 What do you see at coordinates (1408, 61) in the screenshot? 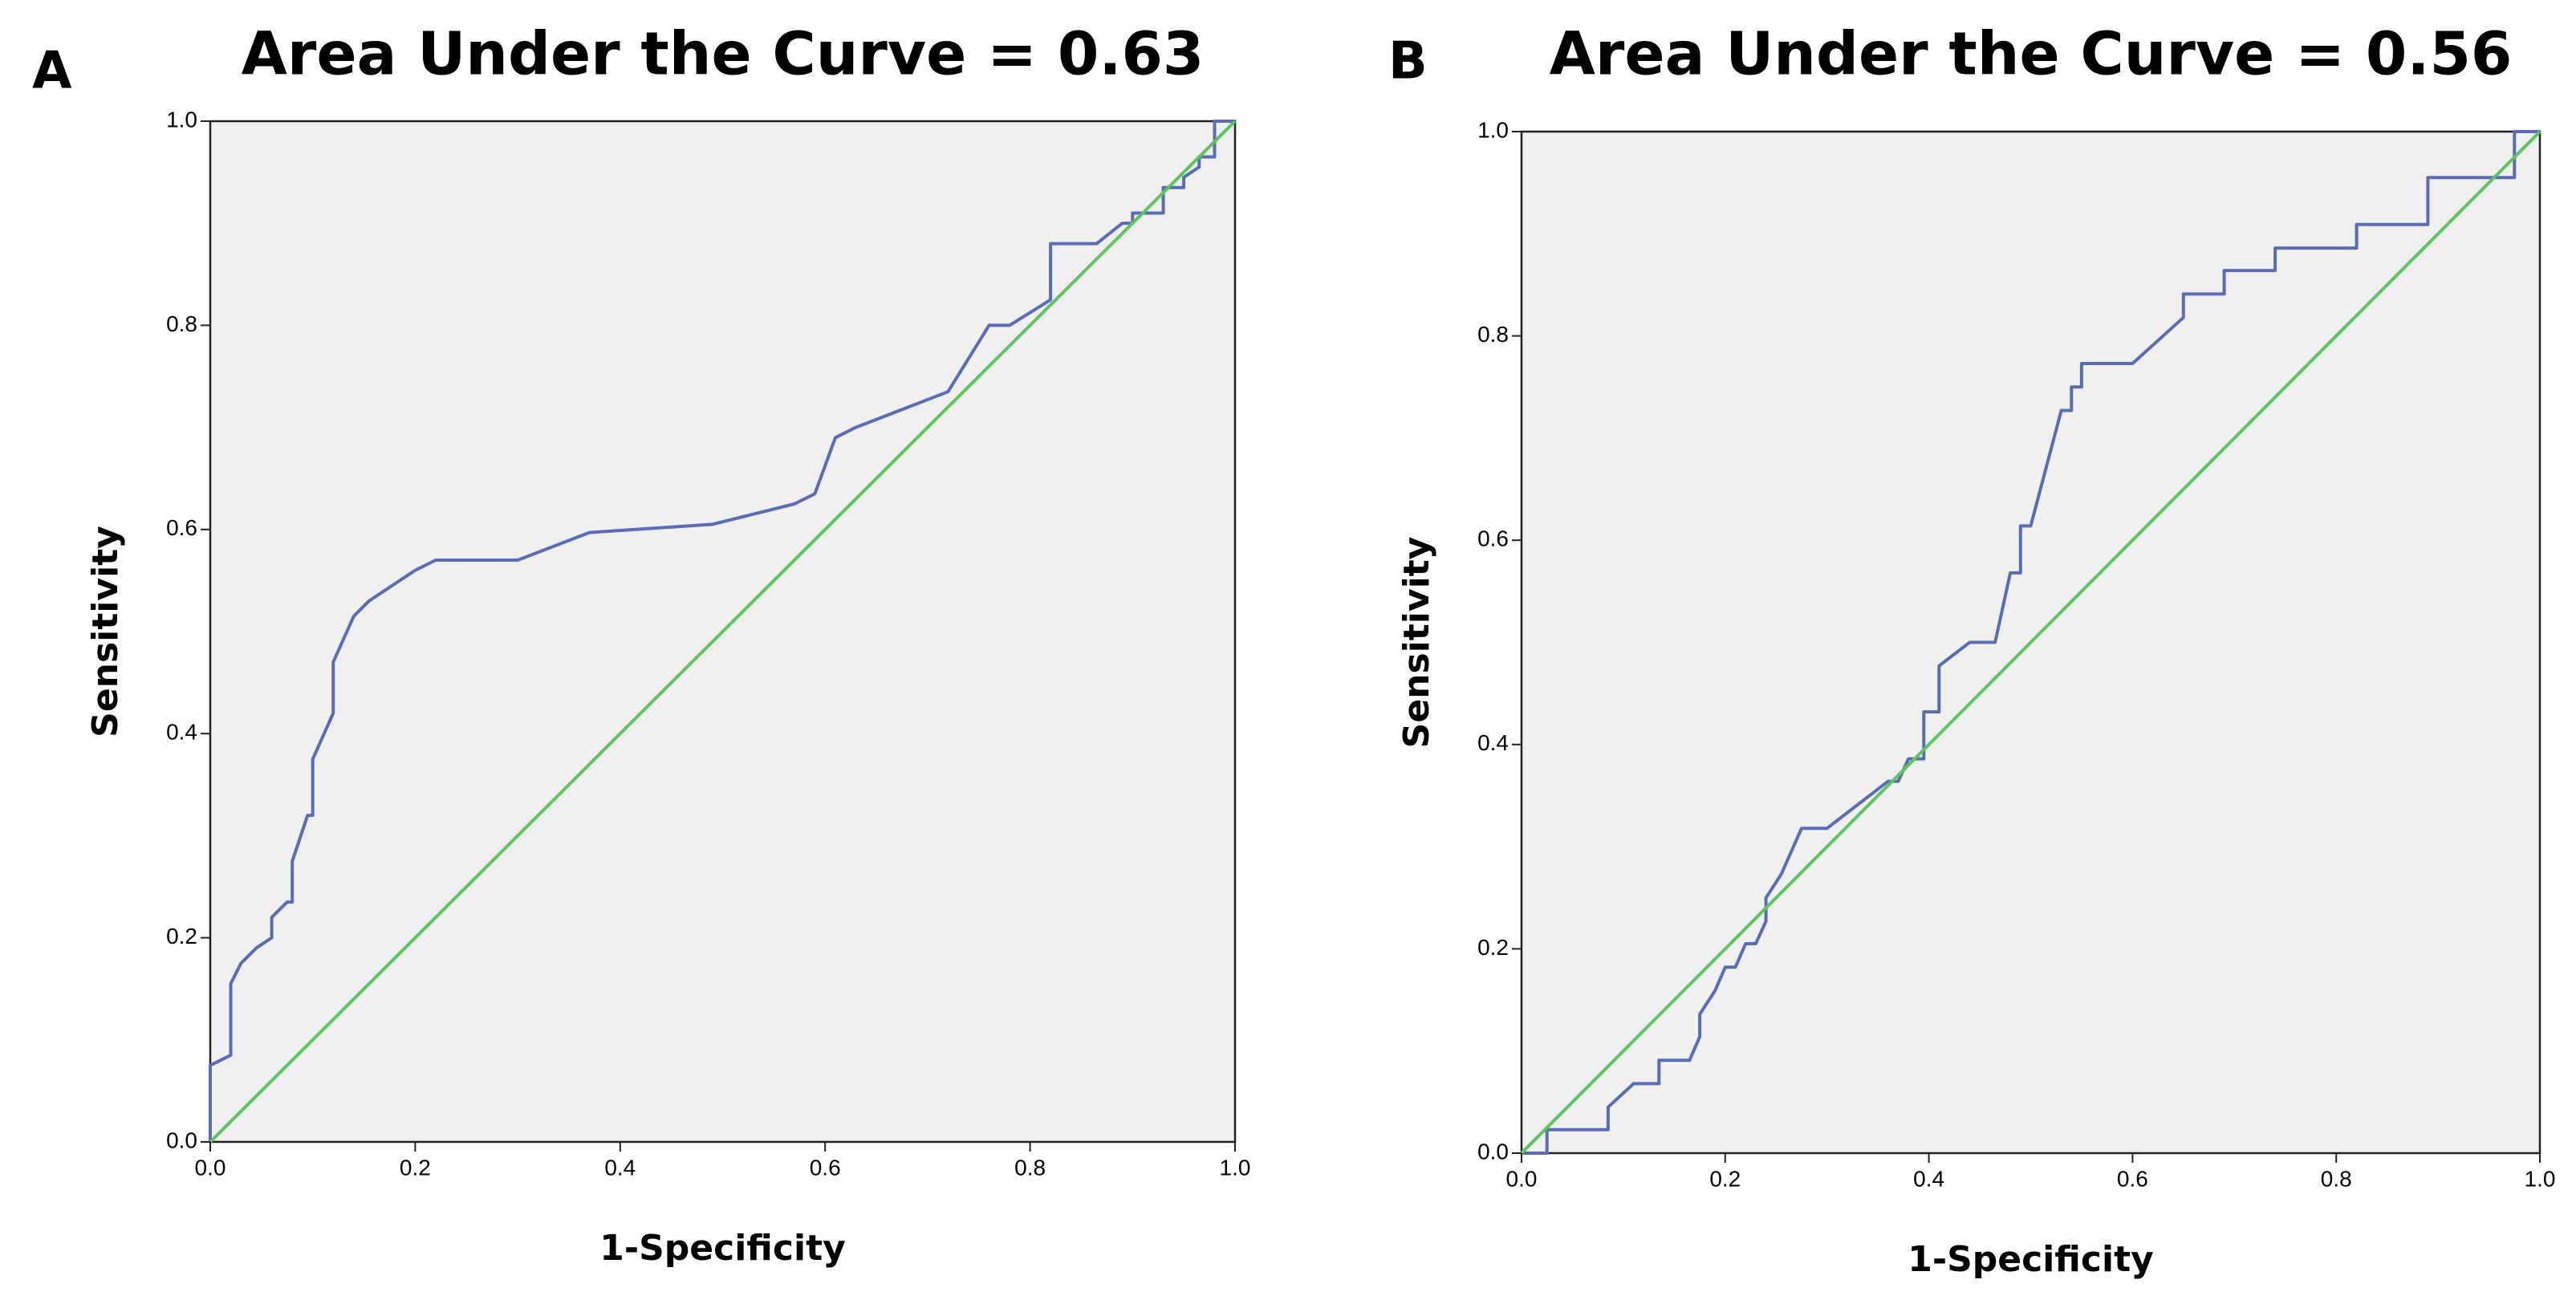
I see `panel-label: B` at bounding box center [1408, 61].